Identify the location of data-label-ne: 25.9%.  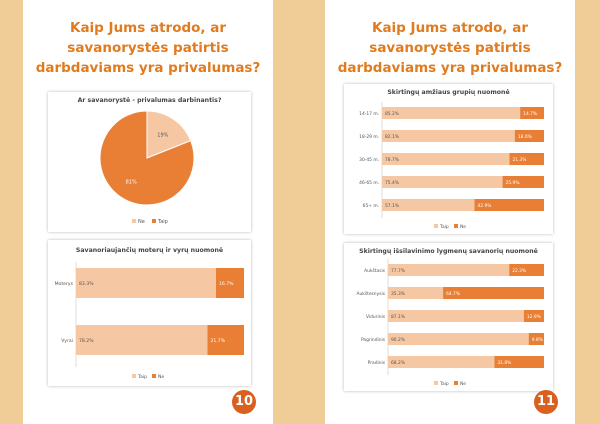
(513, 183).